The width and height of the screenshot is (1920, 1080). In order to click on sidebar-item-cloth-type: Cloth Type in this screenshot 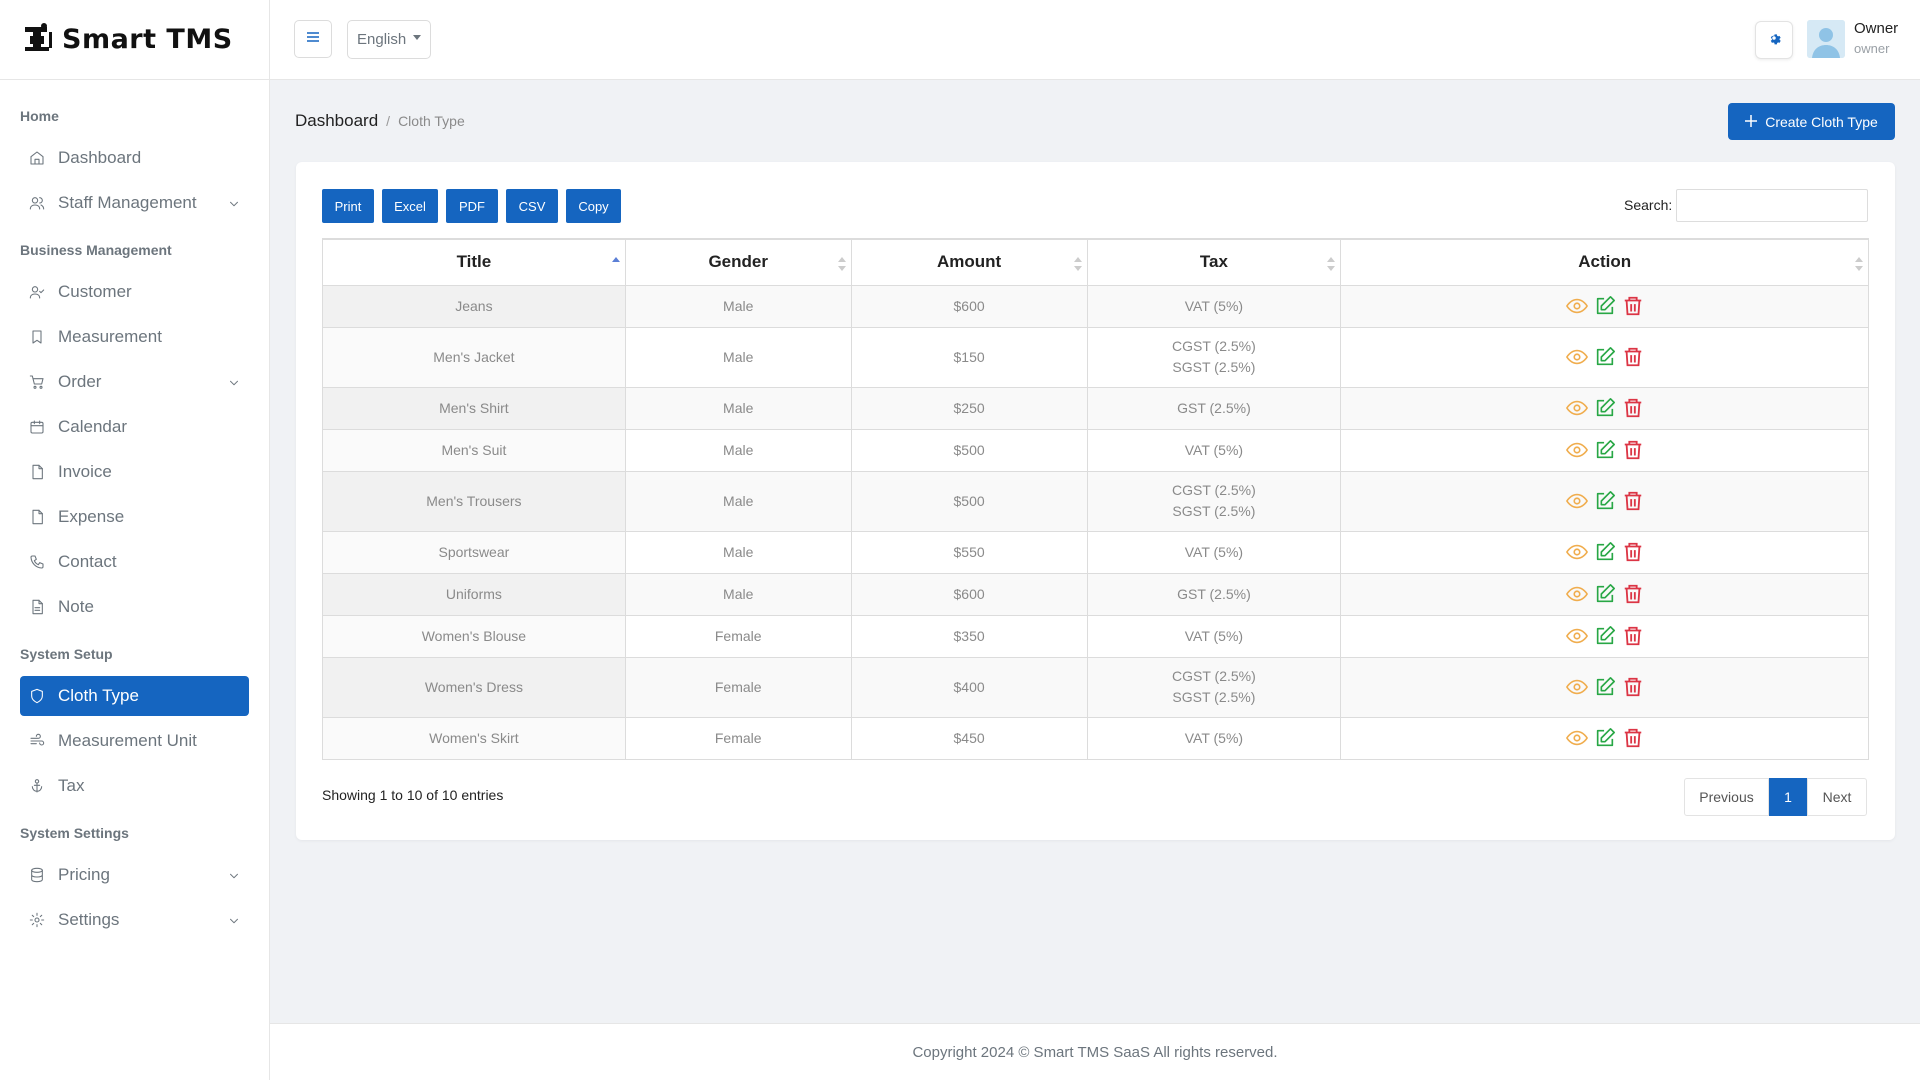, I will do `click(134, 696)`.